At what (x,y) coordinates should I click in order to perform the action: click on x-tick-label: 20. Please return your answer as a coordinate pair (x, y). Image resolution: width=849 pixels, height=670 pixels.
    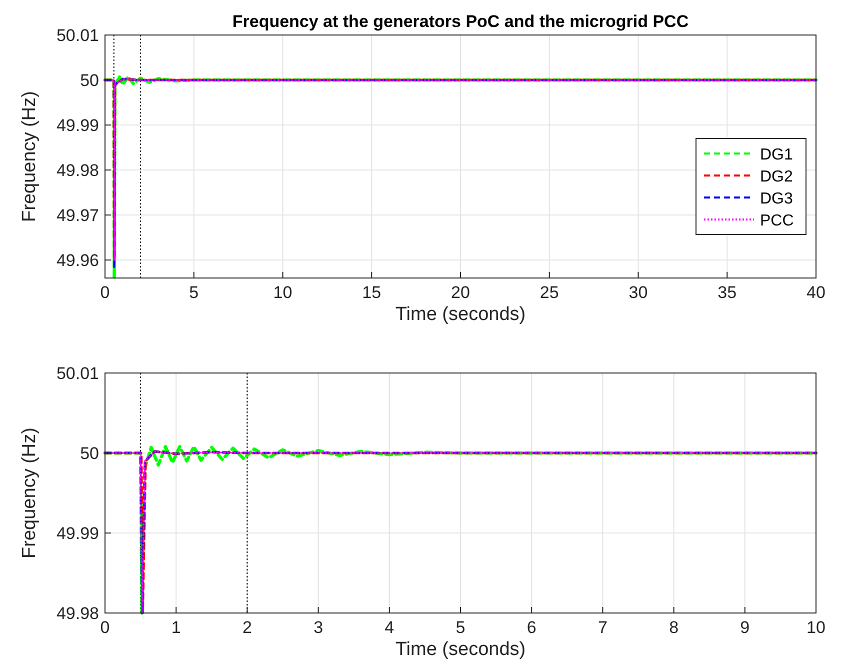
    Looking at the image, I should click on (460, 292).